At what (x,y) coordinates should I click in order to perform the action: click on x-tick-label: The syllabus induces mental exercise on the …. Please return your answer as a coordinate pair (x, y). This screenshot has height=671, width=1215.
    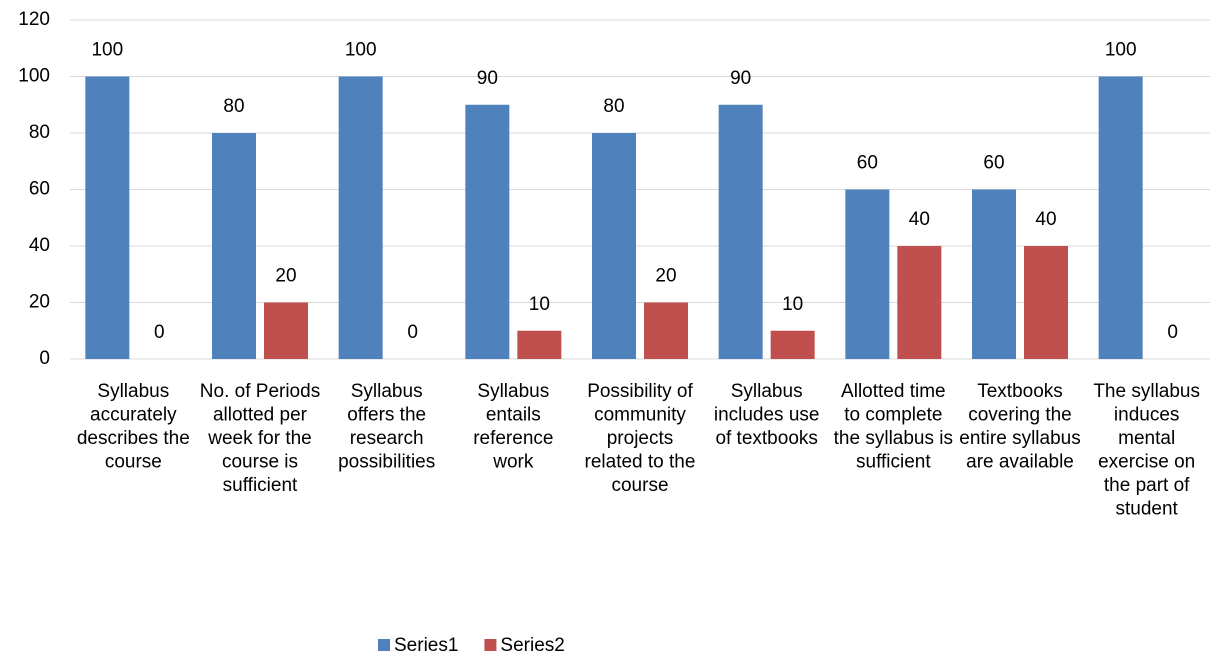
    Looking at the image, I should click on (1146, 450).